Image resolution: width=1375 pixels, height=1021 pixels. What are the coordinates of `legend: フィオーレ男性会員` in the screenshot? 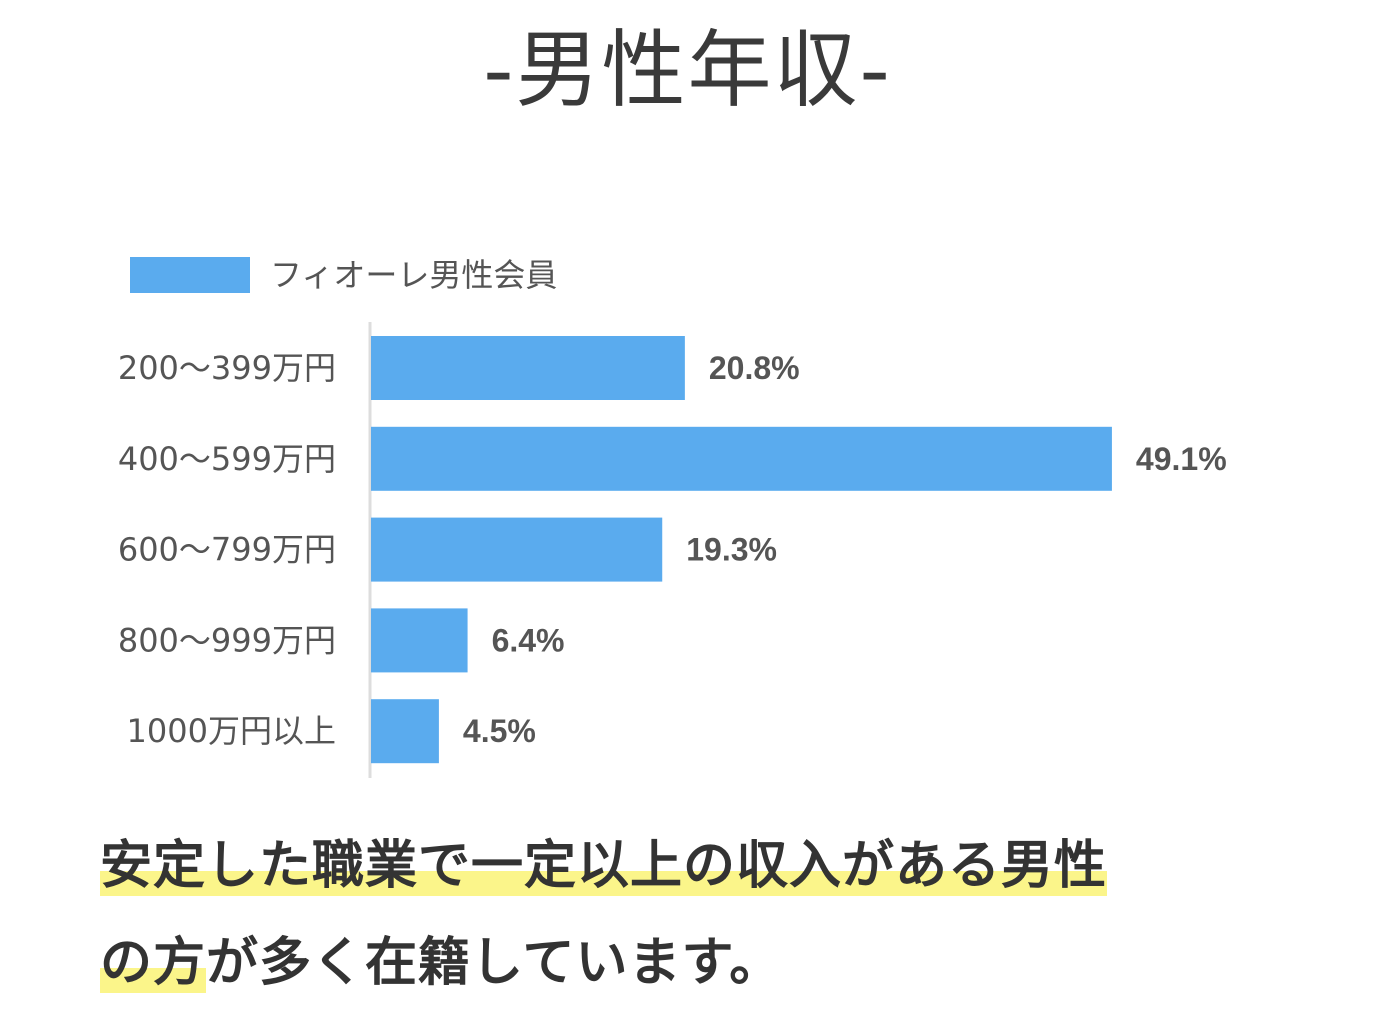 It's located at (343, 275).